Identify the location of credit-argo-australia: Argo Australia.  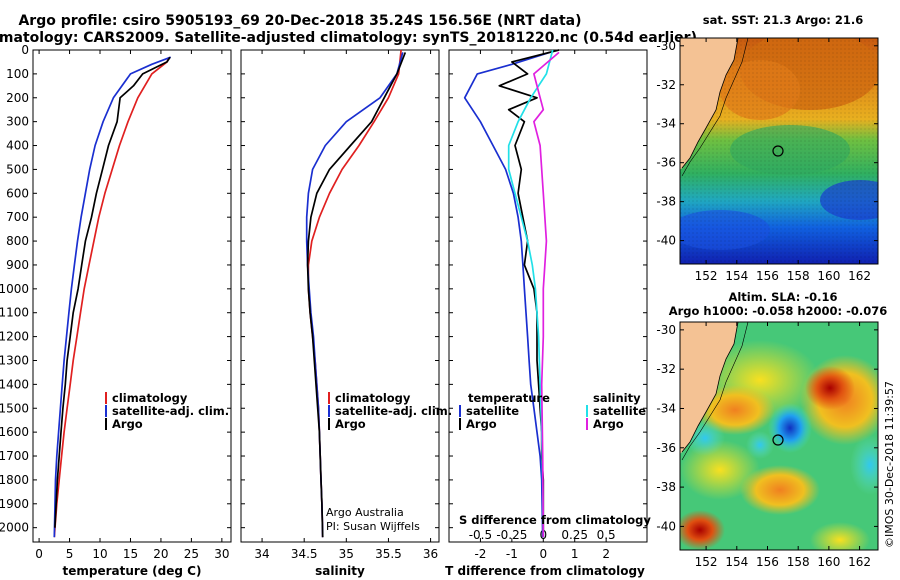
(365, 512).